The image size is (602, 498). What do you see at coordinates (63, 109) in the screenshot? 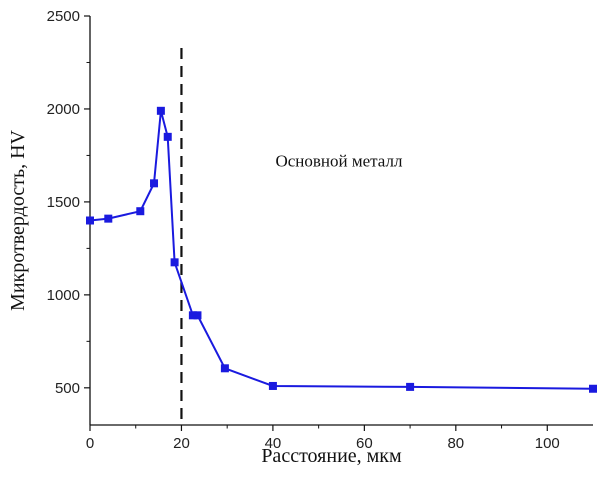
I see `y-tick-label: 2000` at bounding box center [63, 109].